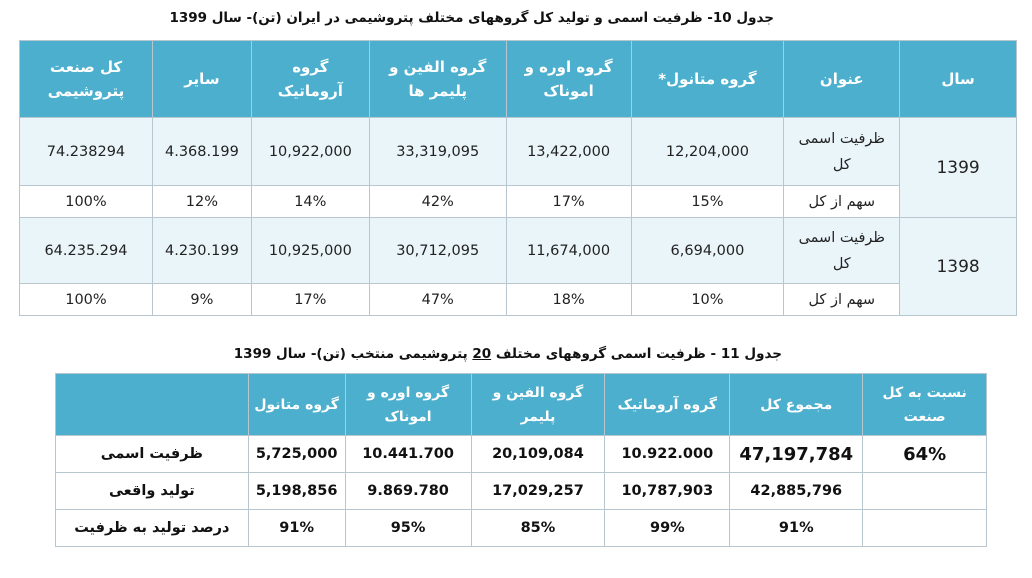 The height and width of the screenshot is (578, 1032). I want to click on cell-other: 9%, so click(201, 299).